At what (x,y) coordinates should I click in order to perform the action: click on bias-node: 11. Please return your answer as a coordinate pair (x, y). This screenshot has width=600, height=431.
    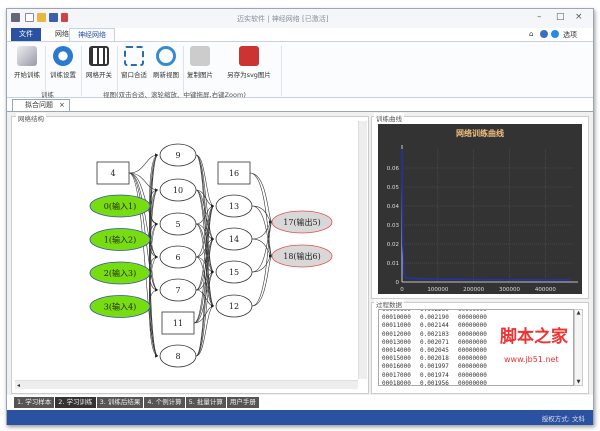
    Looking at the image, I should click on (178, 323).